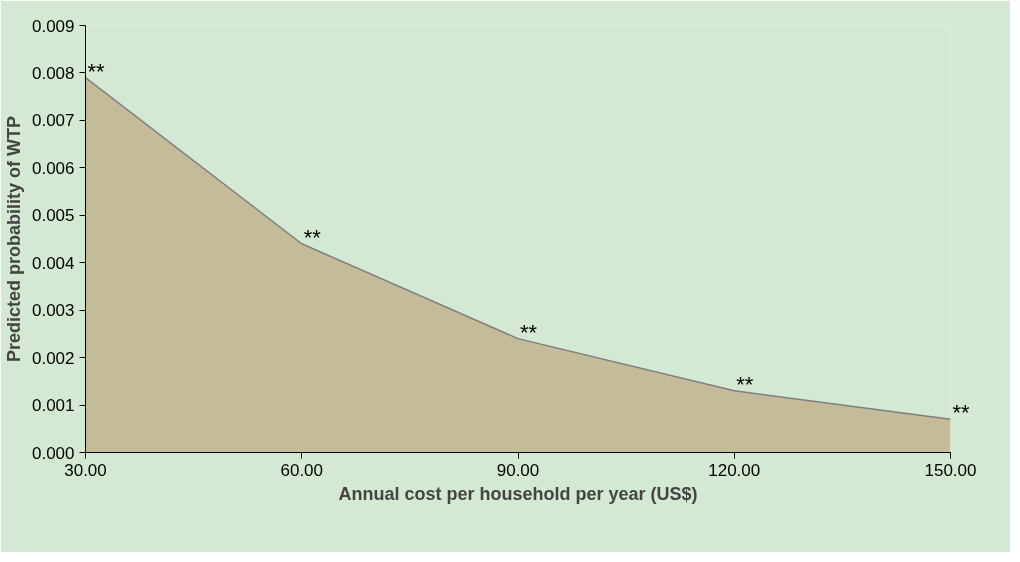 The height and width of the screenshot is (562, 1020). I want to click on y-tick-label: 0.009, so click(53, 26).